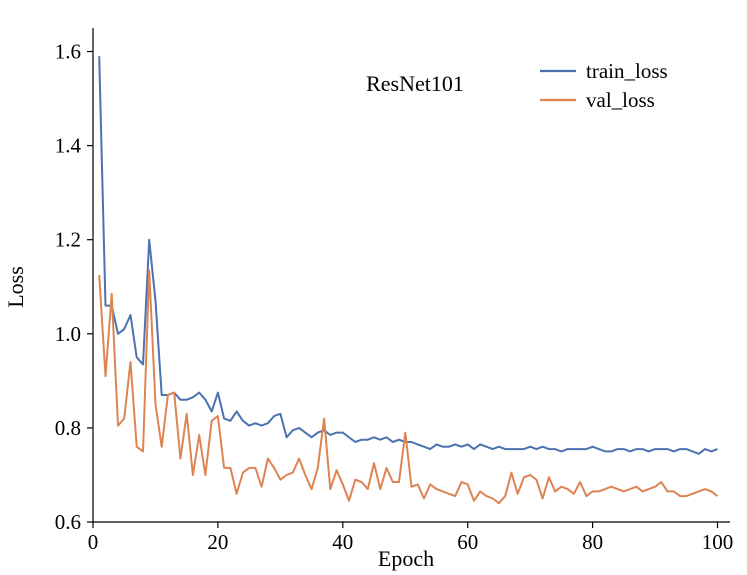 The width and height of the screenshot is (747, 575). What do you see at coordinates (627, 71) in the screenshot?
I see `legend-label-train-loss: train_loss` at bounding box center [627, 71].